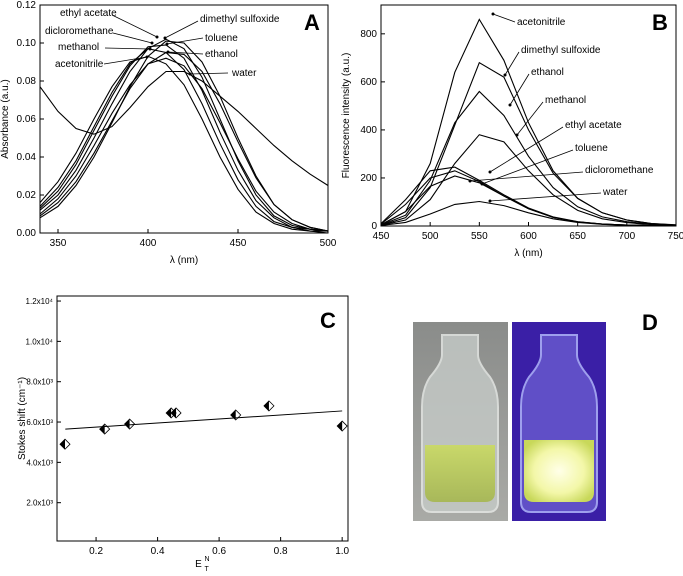 The width and height of the screenshot is (683, 576). What do you see at coordinates (368, 178) in the screenshot?
I see `y-tick-label: 200` at bounding box center [368, 178].